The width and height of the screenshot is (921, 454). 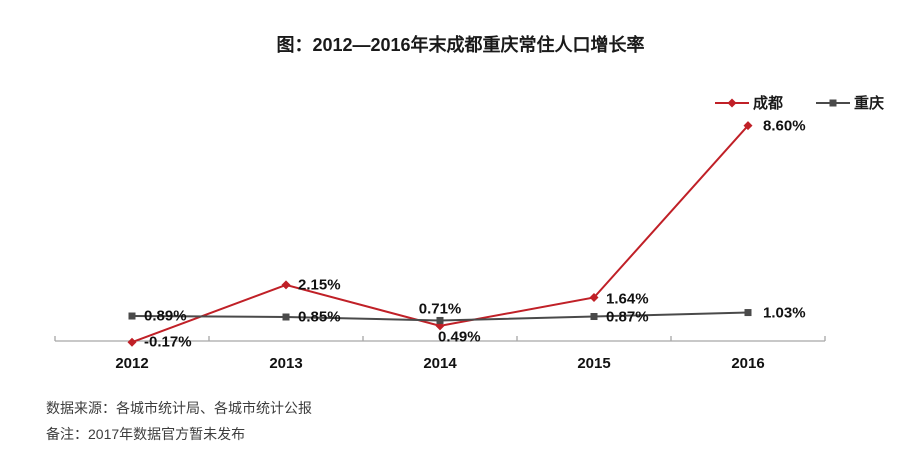 I want to click on x-axis-label-2015: 2015, so click(x=594, y=363).